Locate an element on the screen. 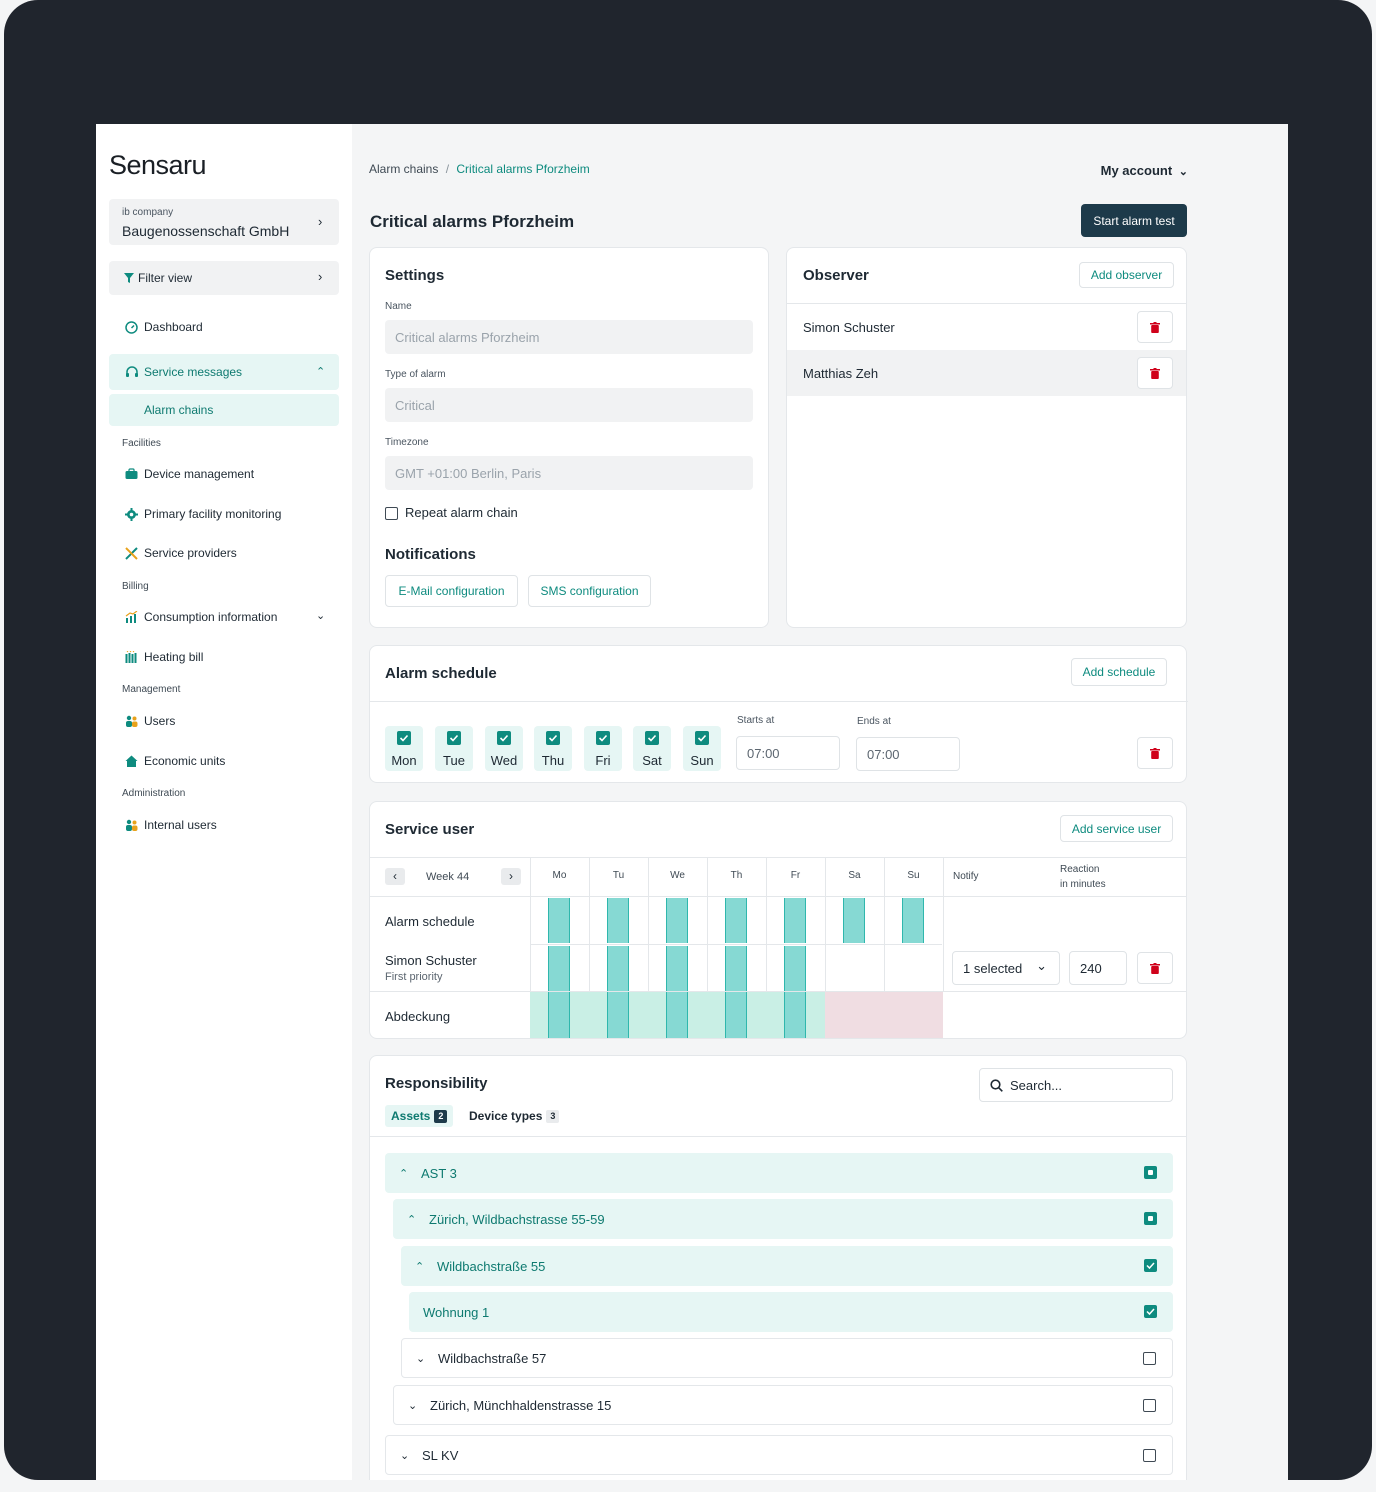  row-coverage: Abdeckung is located at coordinates (418, 1016).